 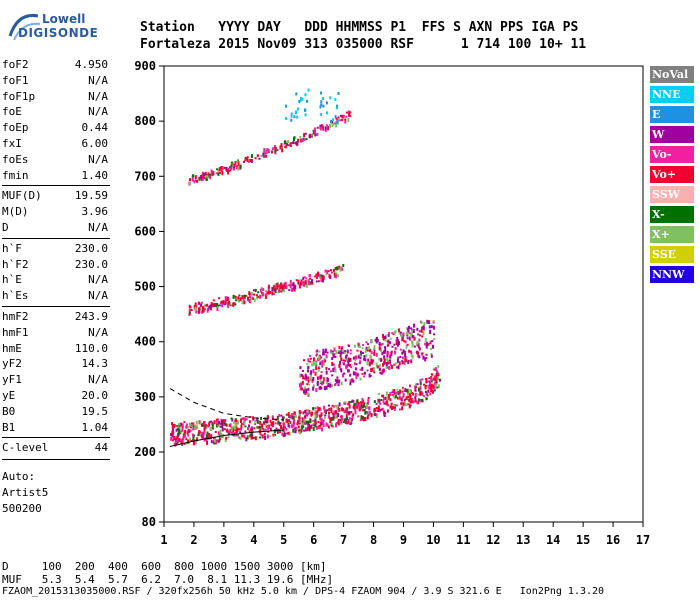 What do you see at coordinates (15, 296) in the screenshot?
I see `param-name: h`Es` at bounding box center [15, 296].